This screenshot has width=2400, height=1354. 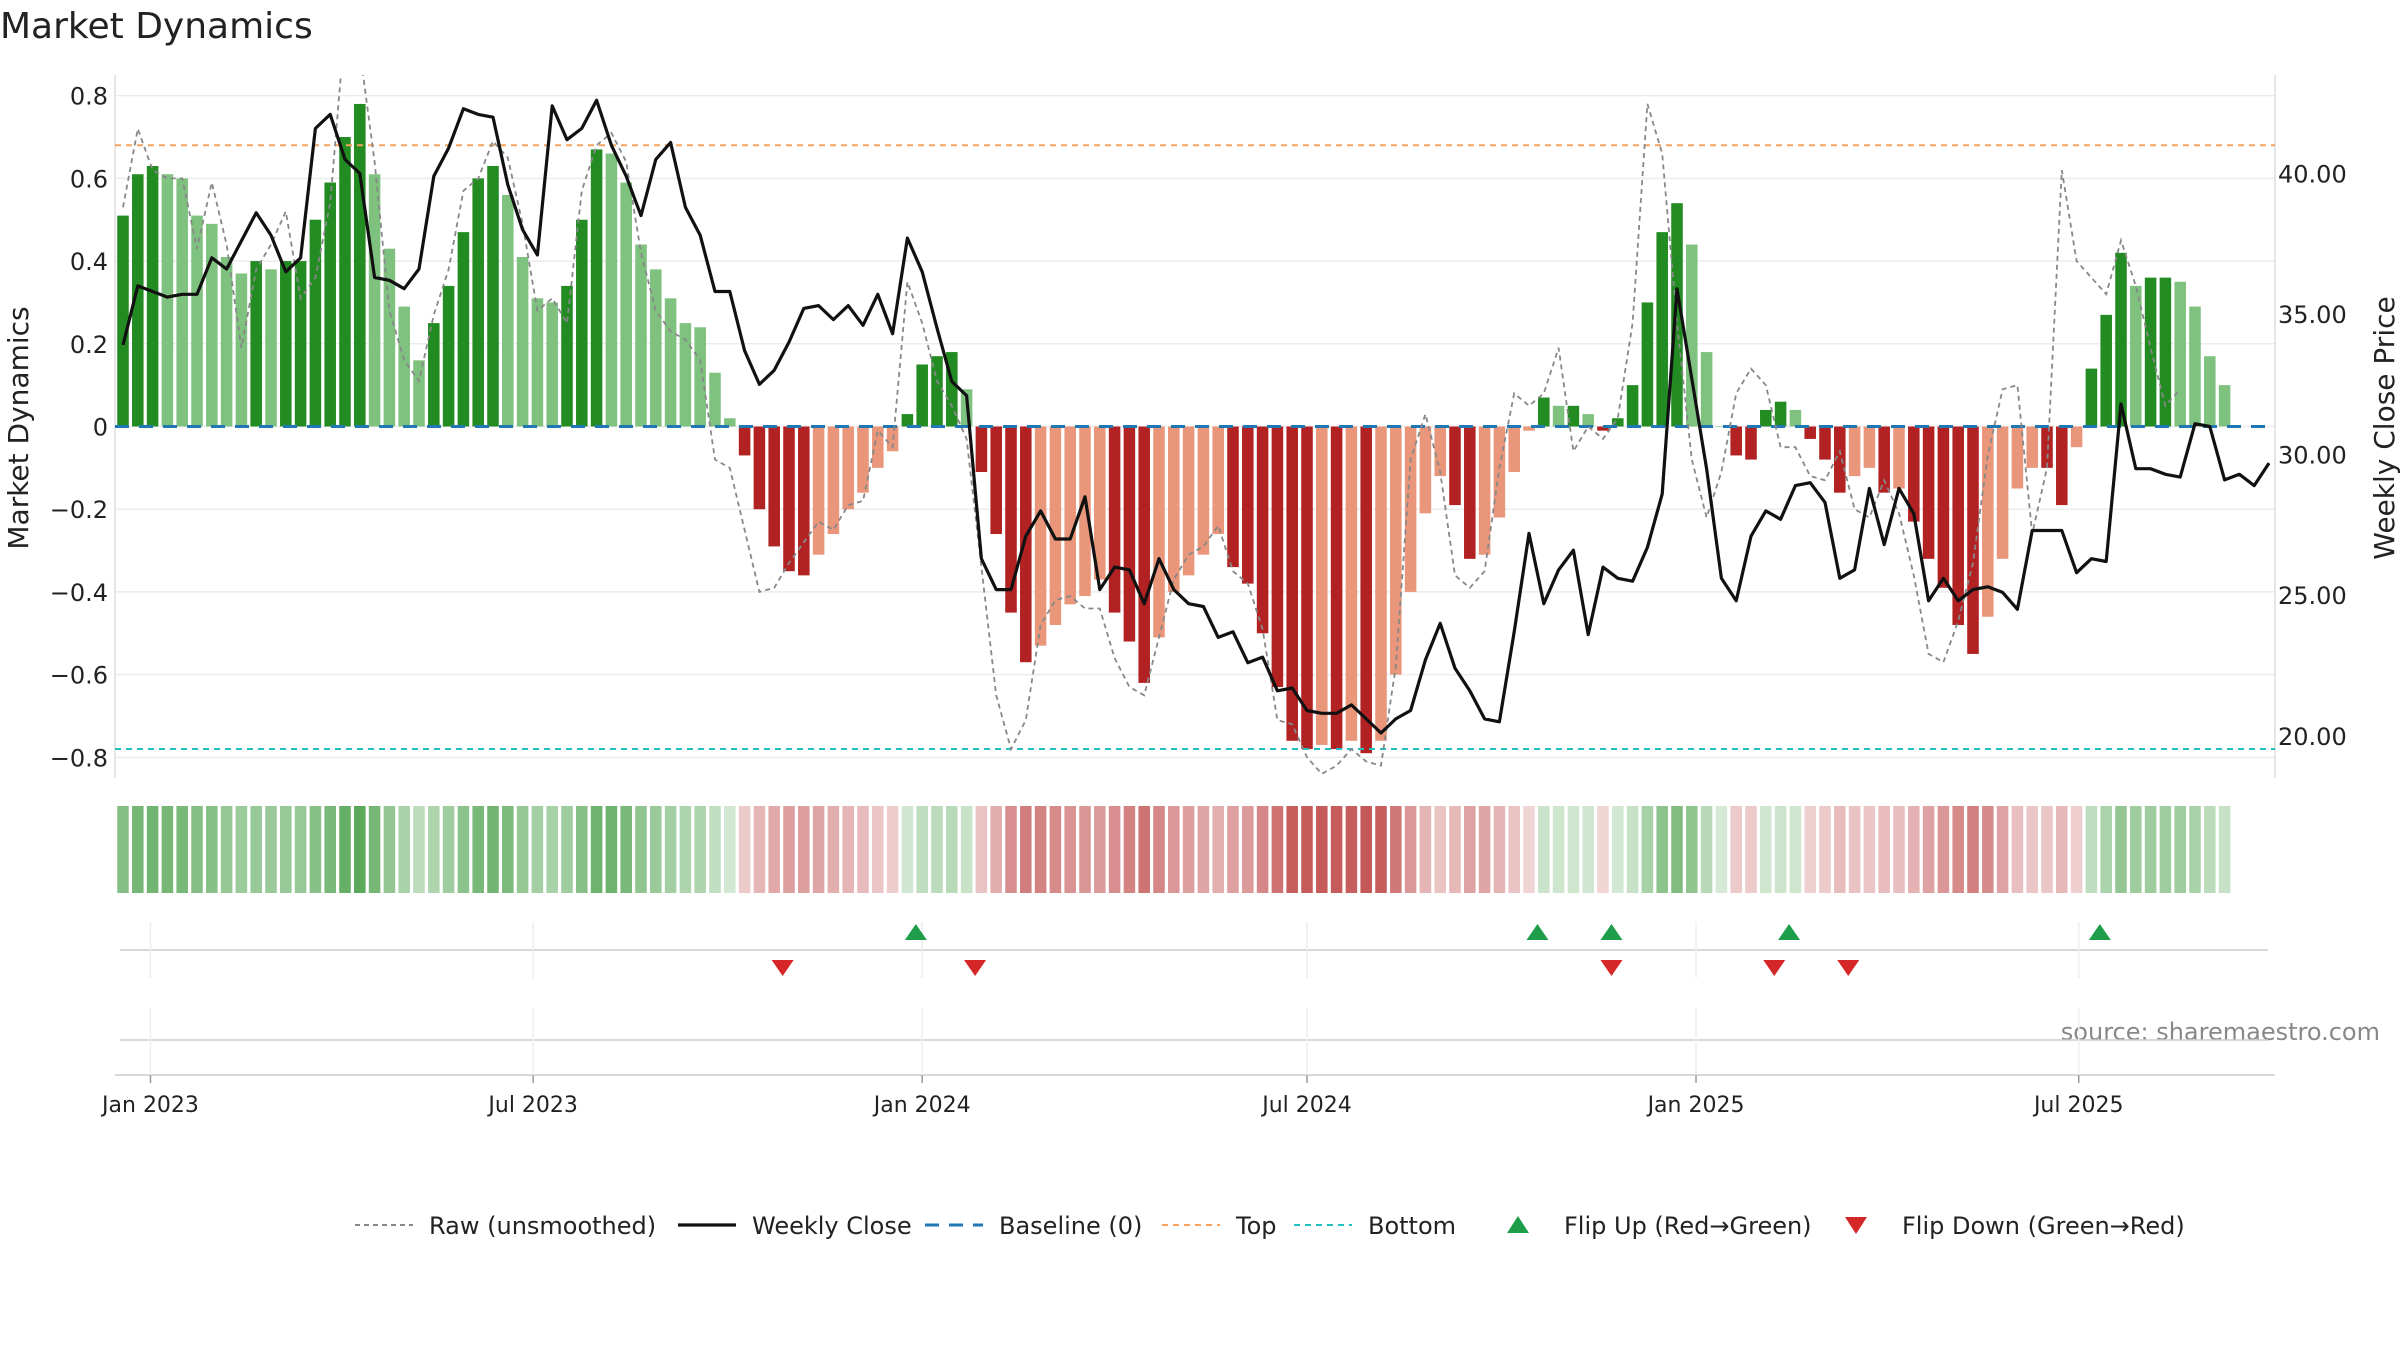 What do you see at coordinates (1659, 1226) in the screenshot?
I see `legend-item: Flip Up (Red→Green)` at bounding box center [1659, 1226].